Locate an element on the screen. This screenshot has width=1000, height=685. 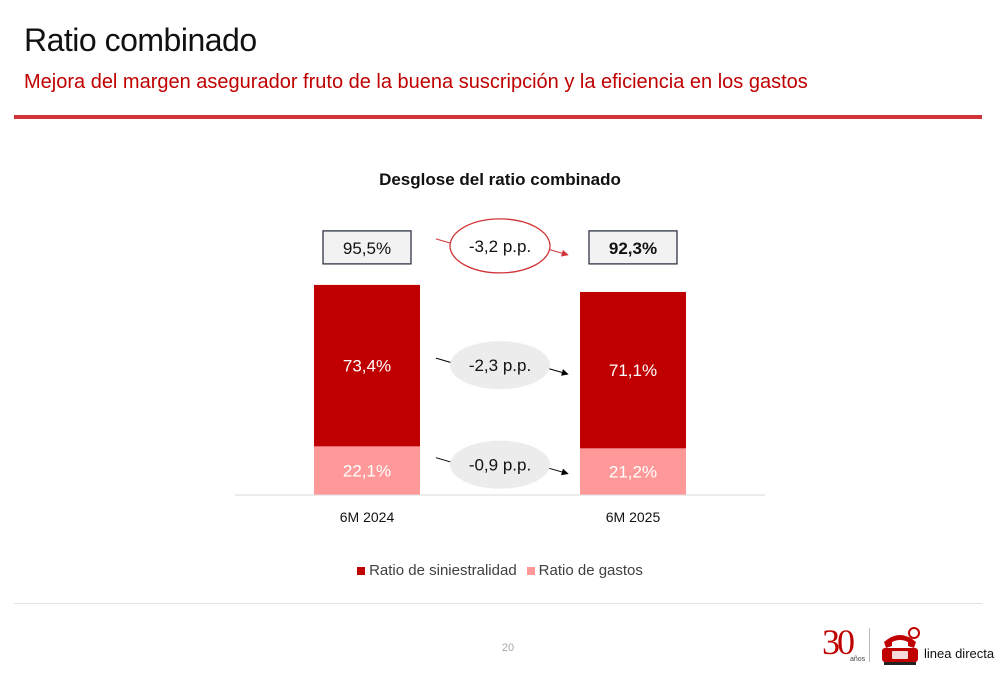
footer-divider is located at coordinates (498, 603).